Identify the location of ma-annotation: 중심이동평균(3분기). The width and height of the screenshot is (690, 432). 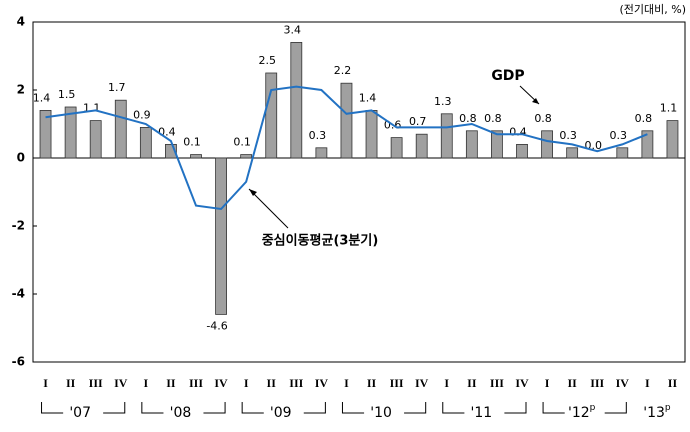
(320, 241).